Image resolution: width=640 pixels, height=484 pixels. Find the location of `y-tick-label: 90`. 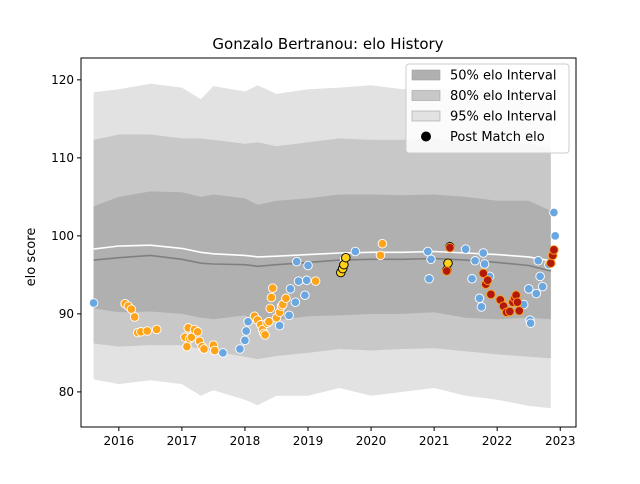

y-tick-label: 90 is located at coordinates (66, 314).